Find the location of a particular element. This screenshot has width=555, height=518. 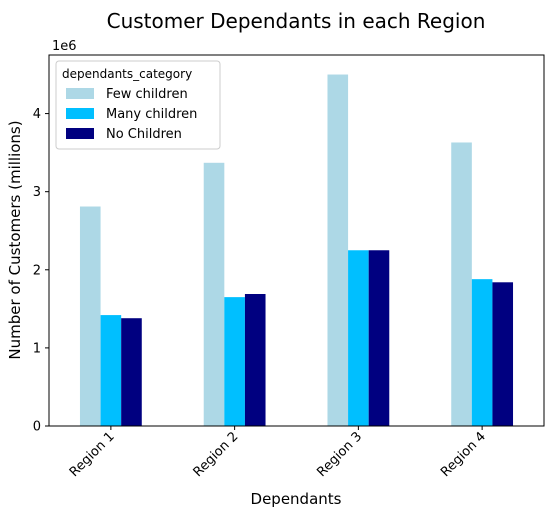

legend-frame is located at coordinates (138, 105).